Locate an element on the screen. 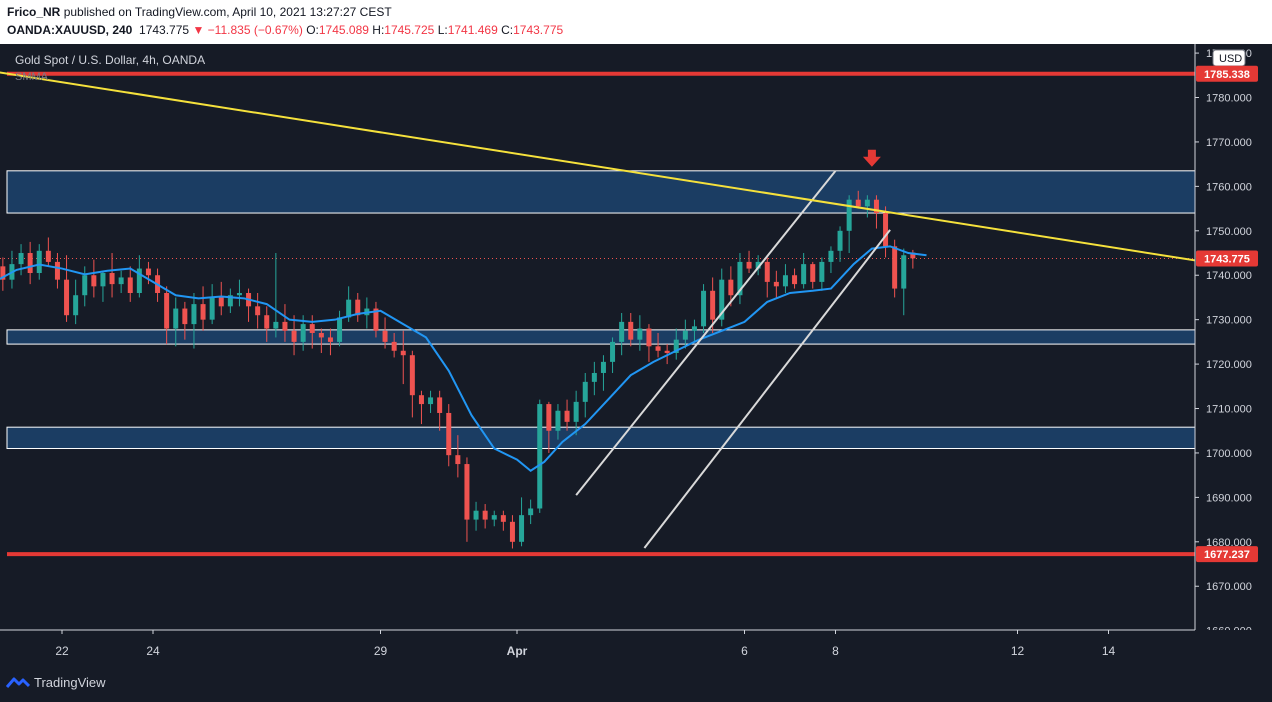  price-tick-label: 1720.000 is located at coordinates (1229, 365).